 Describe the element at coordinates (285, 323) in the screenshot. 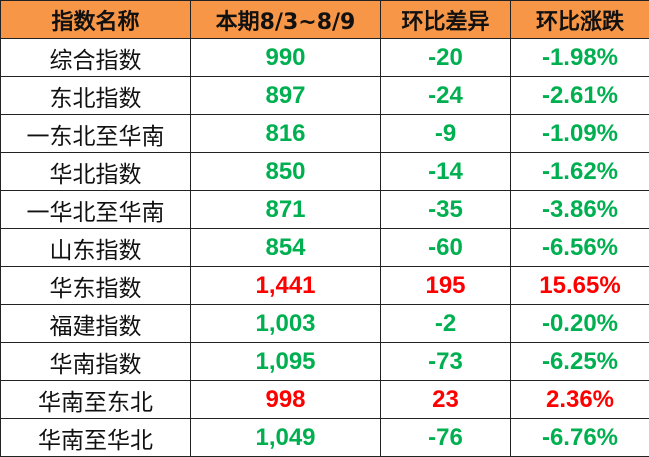

I see `value-cell: 1,003` at that location.